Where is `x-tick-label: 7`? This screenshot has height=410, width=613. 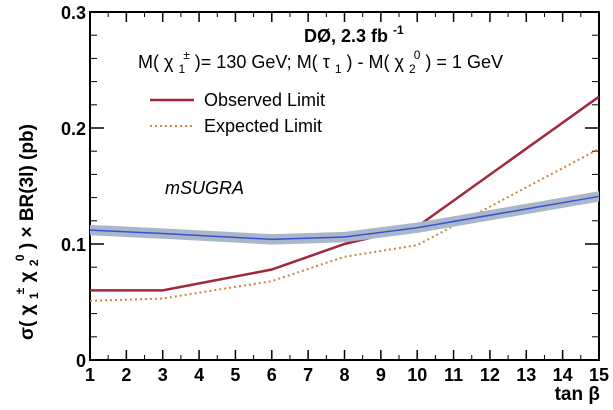 x-tick-label: 7 is located at coordinates (308, 375).